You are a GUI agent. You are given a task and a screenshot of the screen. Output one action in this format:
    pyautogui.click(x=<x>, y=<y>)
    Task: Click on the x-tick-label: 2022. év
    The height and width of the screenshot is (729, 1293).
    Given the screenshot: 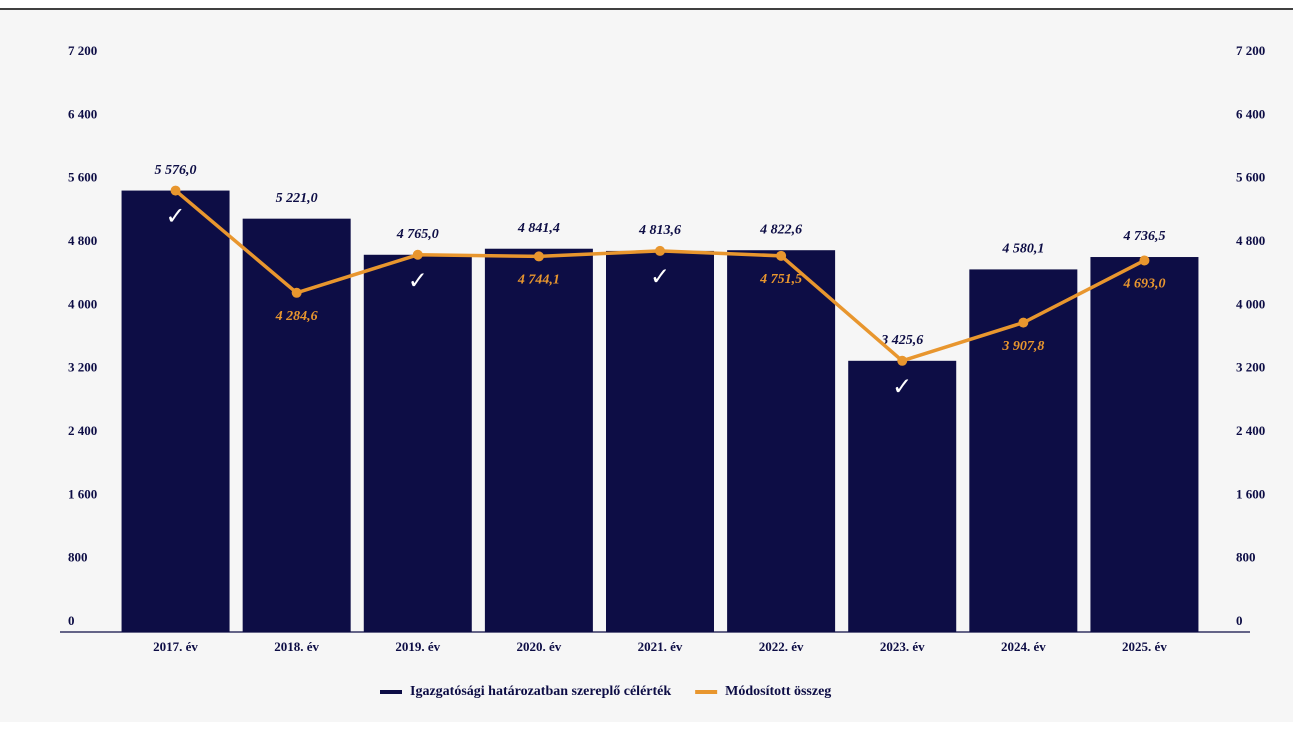 What is the action you would take?
    pyautogui.click(x=781, y=646)
    